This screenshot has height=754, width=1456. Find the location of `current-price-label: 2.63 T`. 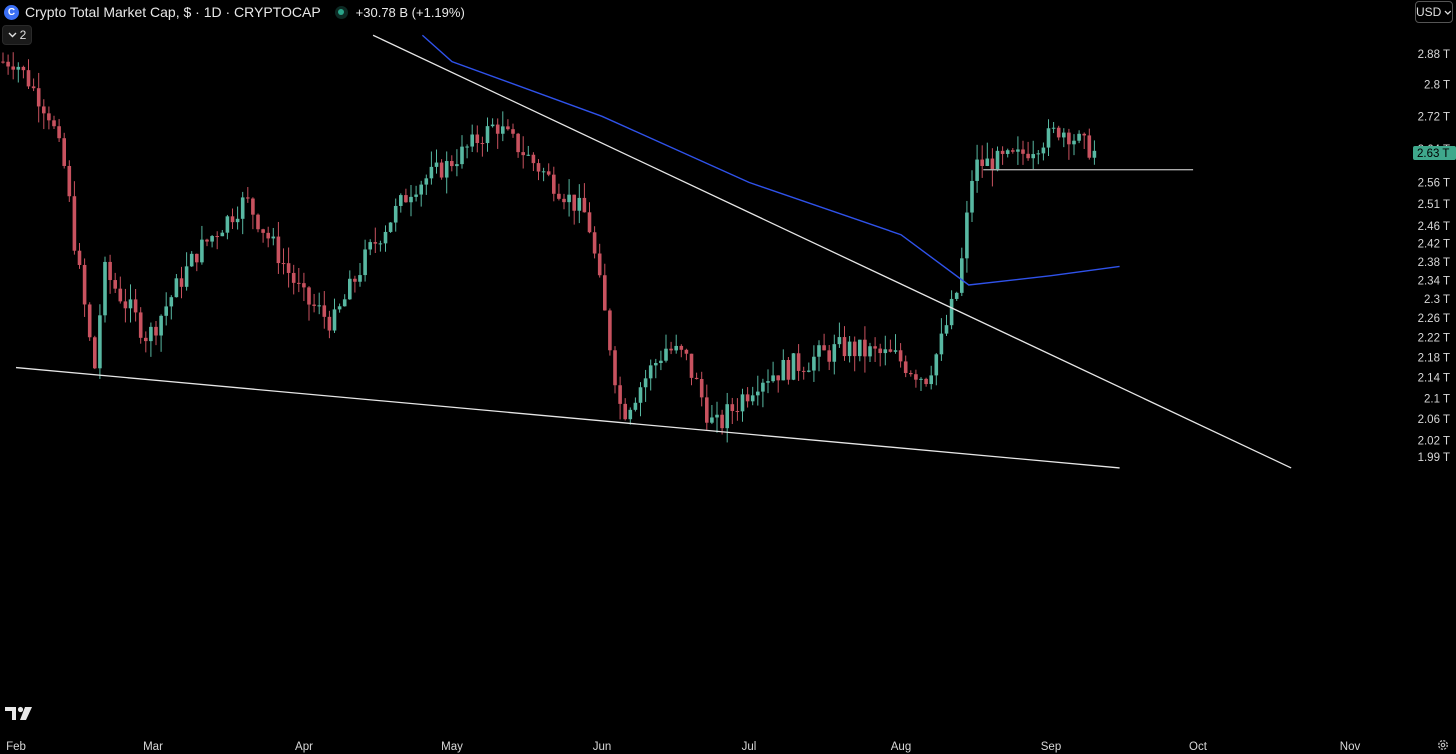

current-price-label: 2.63 T is located at coordinates (1434, 152).